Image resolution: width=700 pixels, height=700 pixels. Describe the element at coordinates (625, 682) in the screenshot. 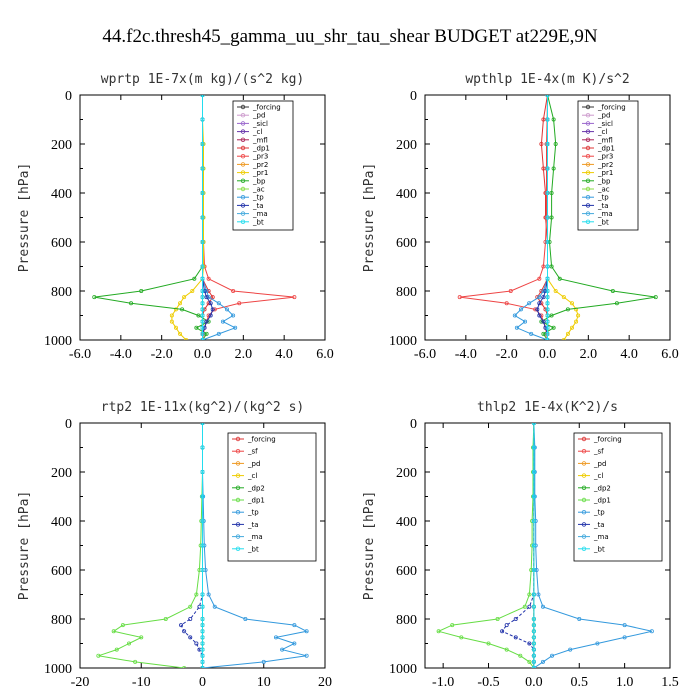

I see `x-tick-label: 1.0` at that location.